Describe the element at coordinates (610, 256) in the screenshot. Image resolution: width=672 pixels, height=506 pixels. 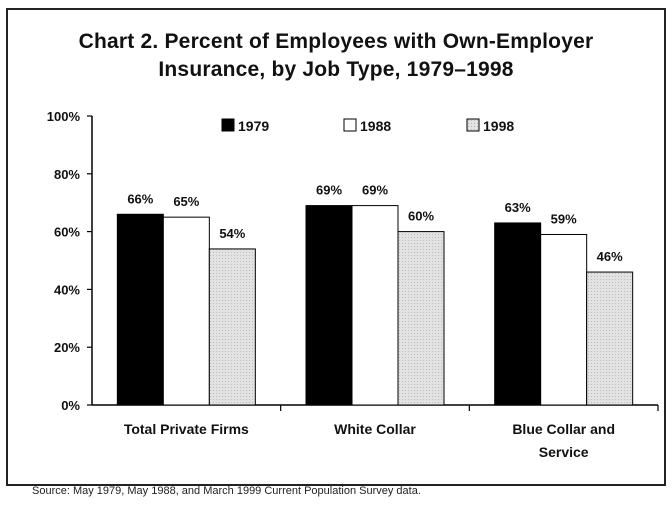
I see `data-label: 46%` at that location.